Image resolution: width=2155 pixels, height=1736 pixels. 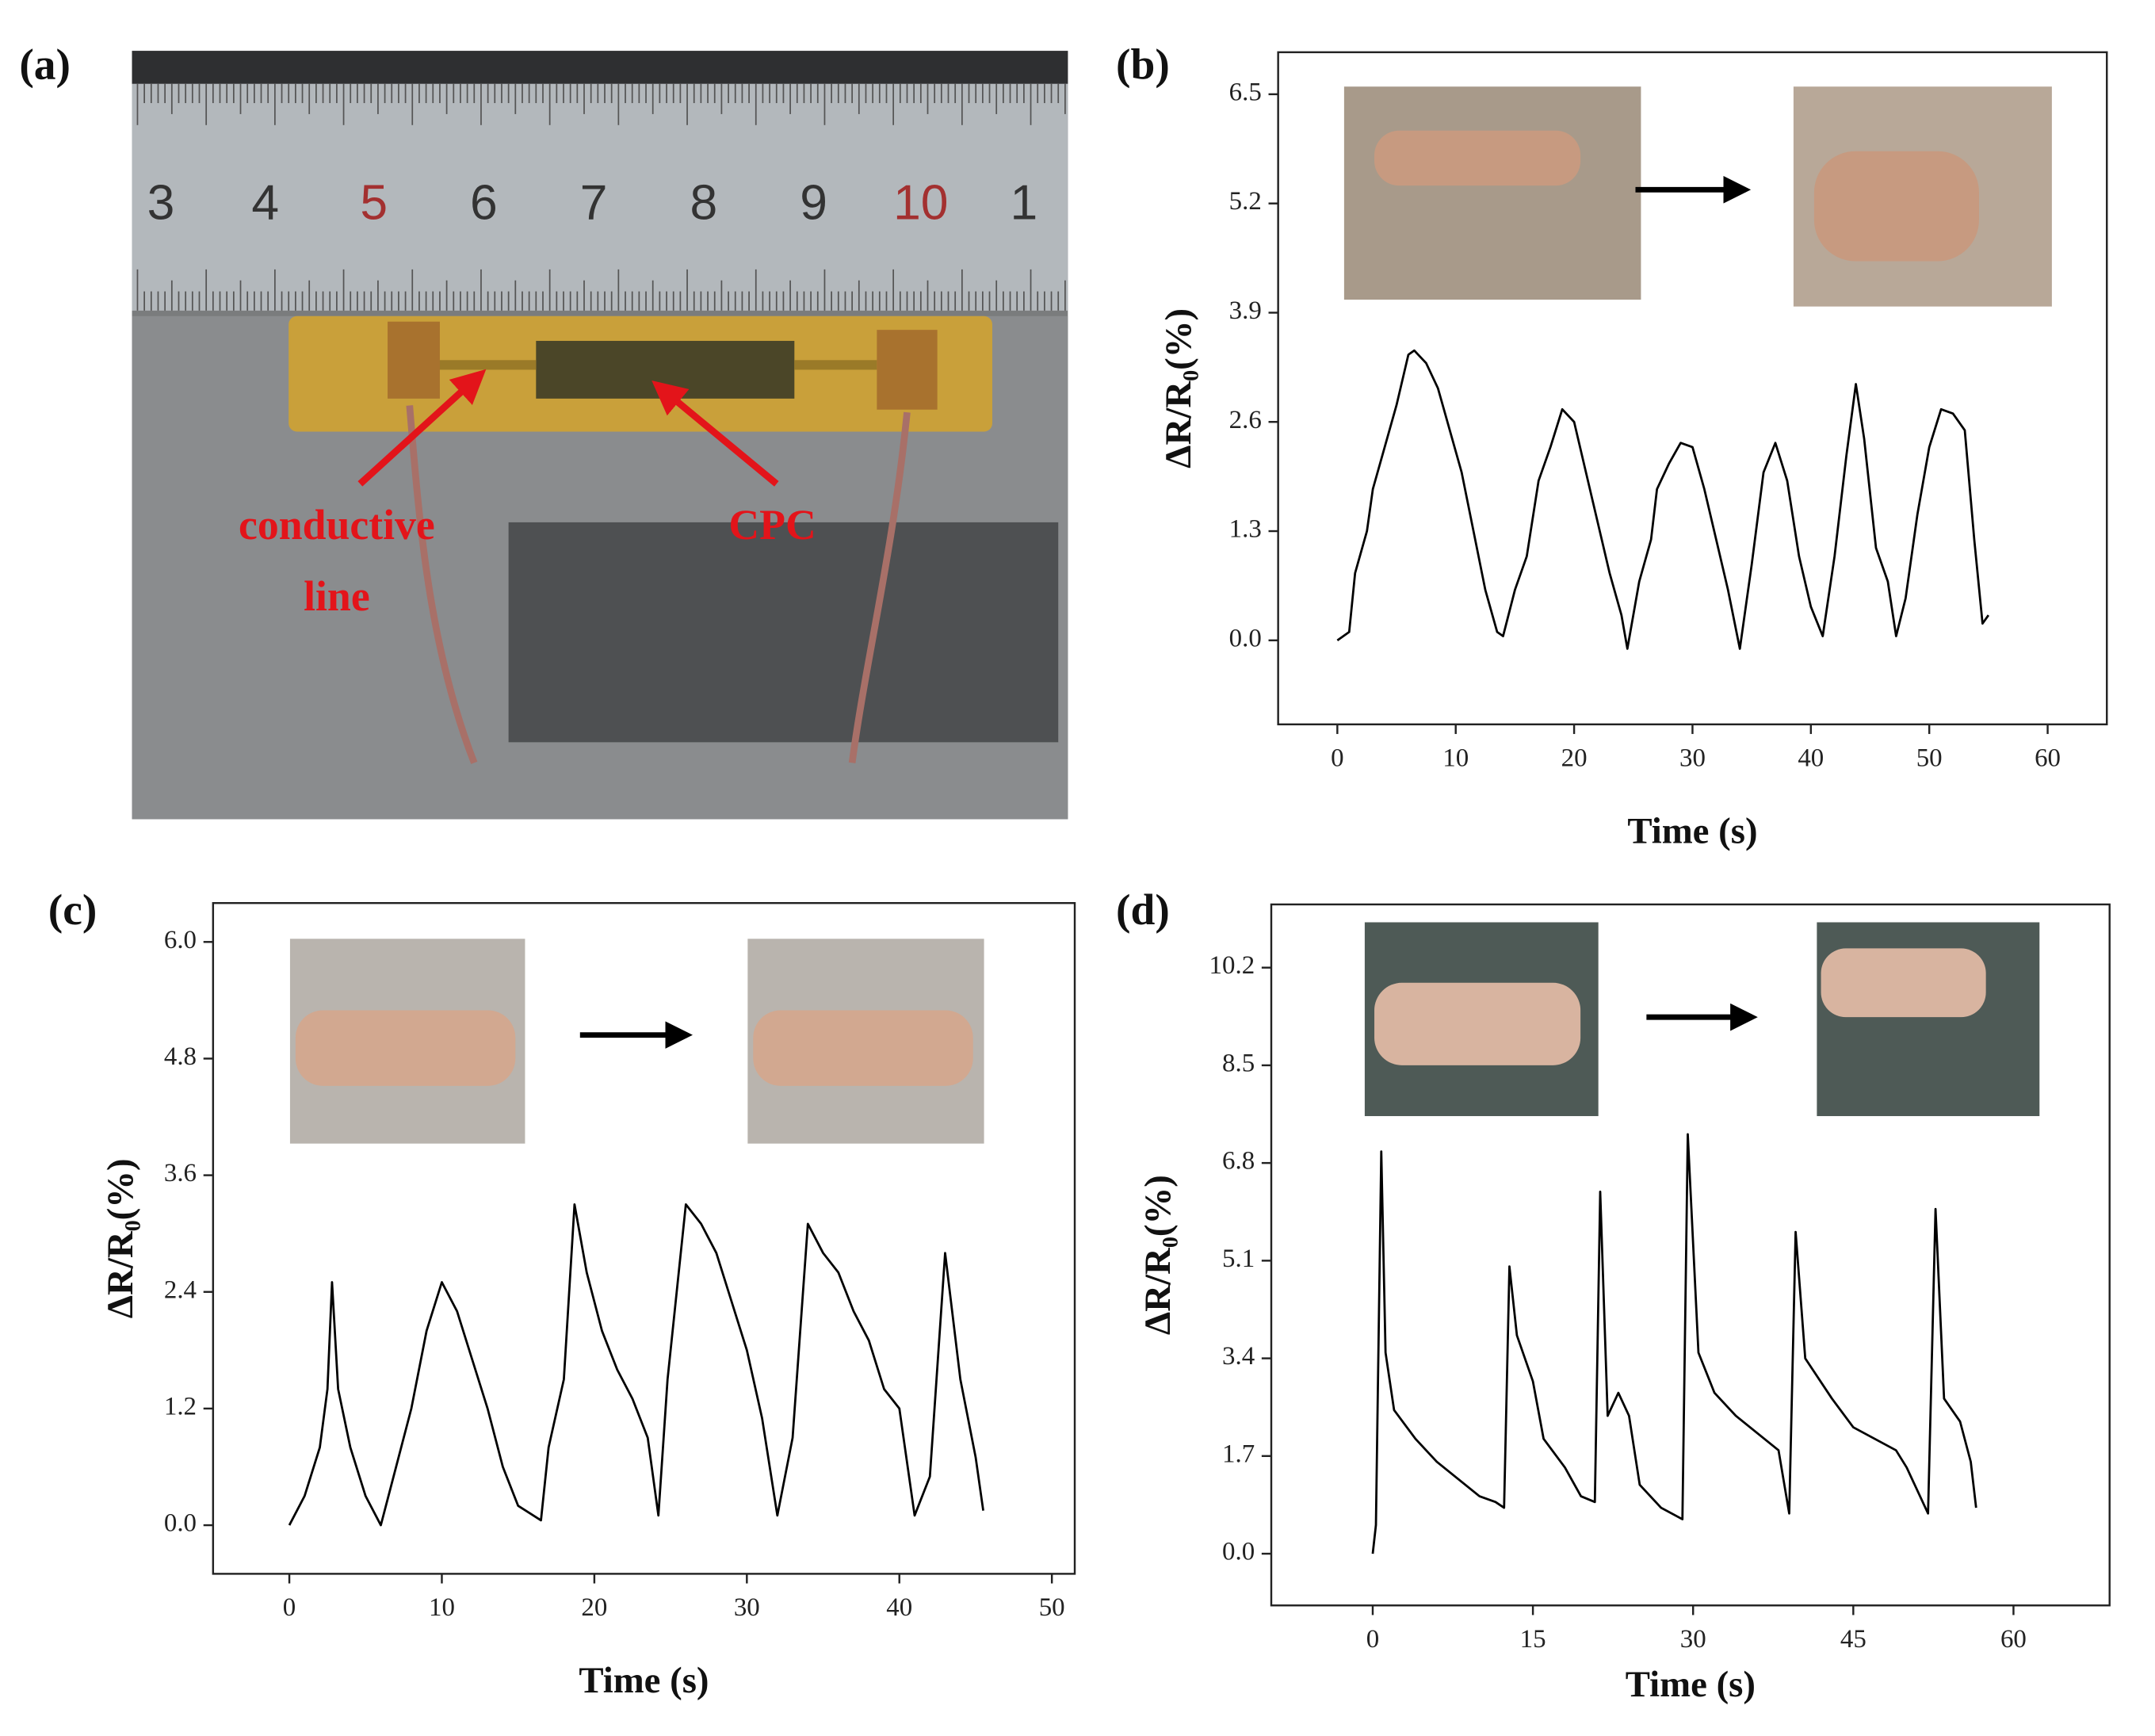 What do you see at coordinates (1245, 201) in the screenshot?
I see `y-tick-label: 5.2` at bounding box center [1245, 201].